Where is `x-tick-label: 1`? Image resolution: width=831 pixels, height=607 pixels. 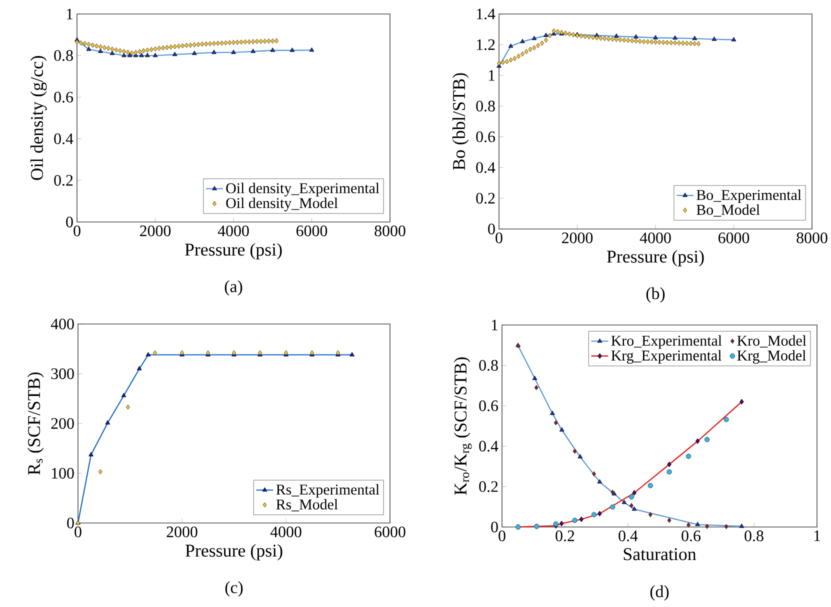
x-tick-label: 1 is located at coordinates (817, 536).